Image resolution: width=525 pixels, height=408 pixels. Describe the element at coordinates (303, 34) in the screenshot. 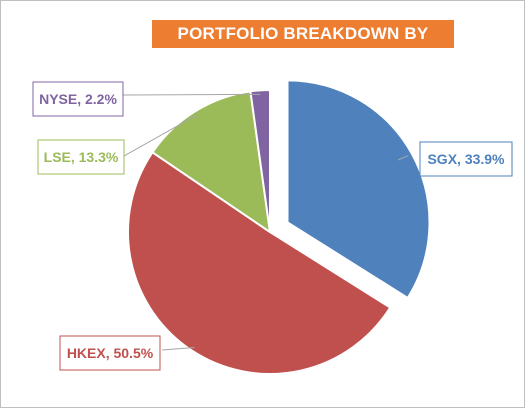

I see `chart-title-background` at that location.